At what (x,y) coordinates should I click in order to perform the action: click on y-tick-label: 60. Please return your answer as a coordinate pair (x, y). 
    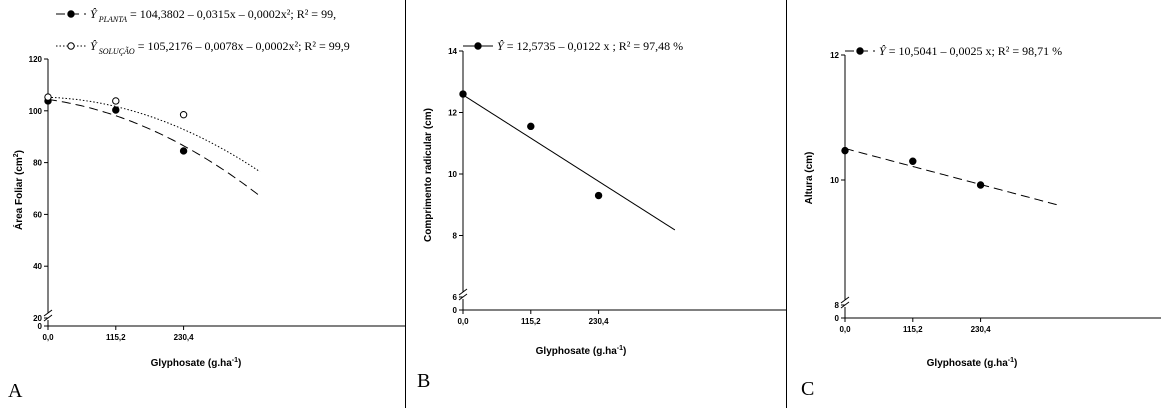
    Looking at the image, I should click on (37, 214).